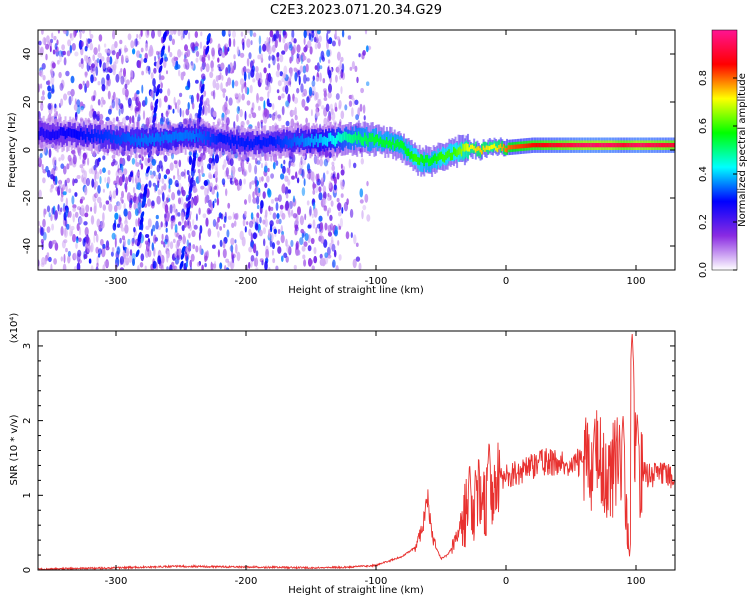  What do you see at coordinates (703, 78) in the screenshot?
I see `colorbar-tick-label: 0.8` at bounding box center [703, 78].